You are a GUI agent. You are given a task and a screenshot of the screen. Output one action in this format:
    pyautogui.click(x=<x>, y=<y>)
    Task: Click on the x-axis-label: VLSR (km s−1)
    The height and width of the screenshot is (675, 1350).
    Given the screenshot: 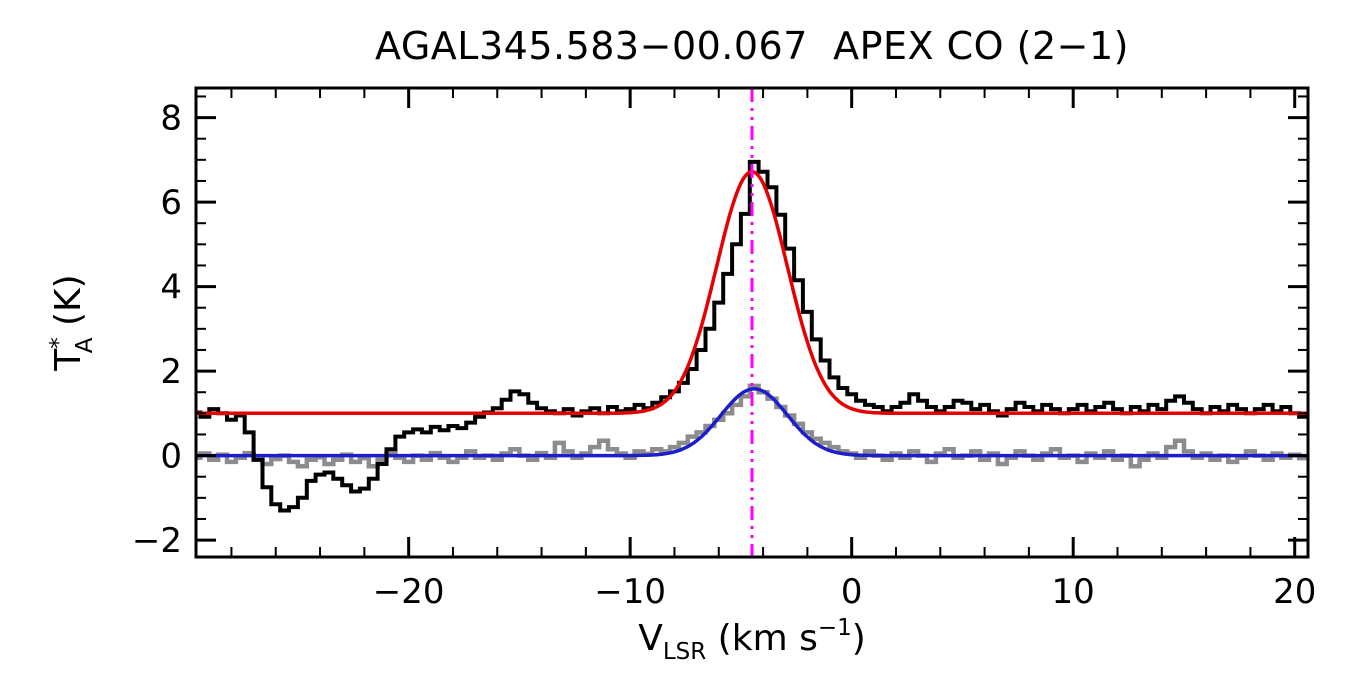 What is the action you would take?
    pyautogui.click(x=752, y=640)
    